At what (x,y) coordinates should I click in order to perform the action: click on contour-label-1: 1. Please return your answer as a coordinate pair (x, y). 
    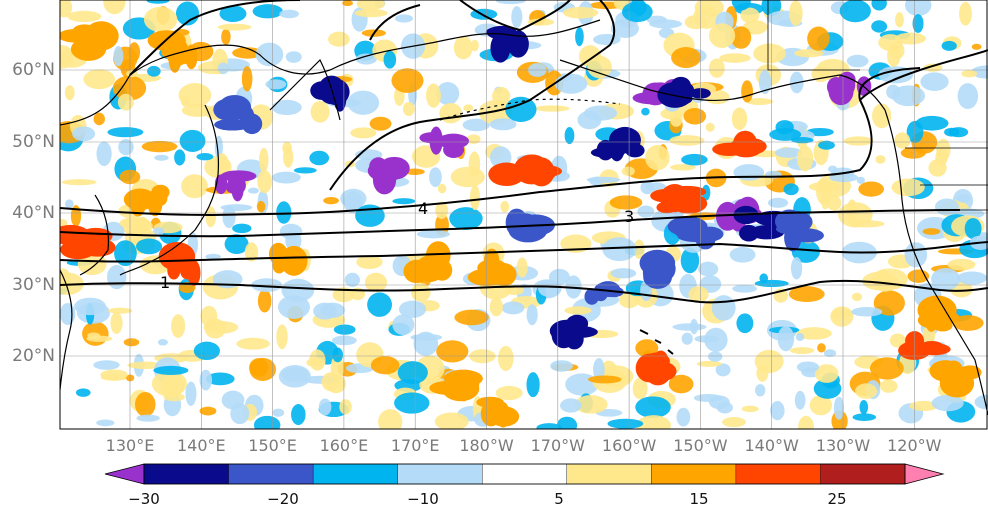
    Looking at the image, I should click on (165, 282).